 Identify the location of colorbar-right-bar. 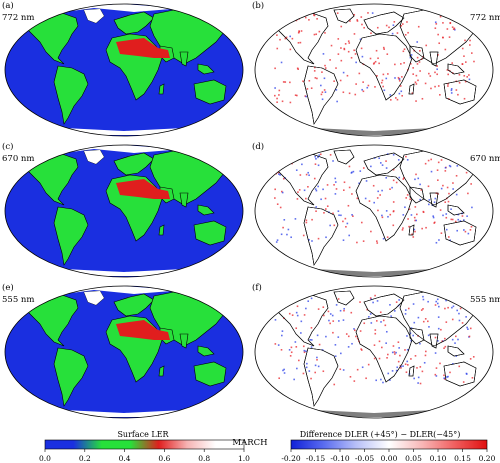
(389, 444).